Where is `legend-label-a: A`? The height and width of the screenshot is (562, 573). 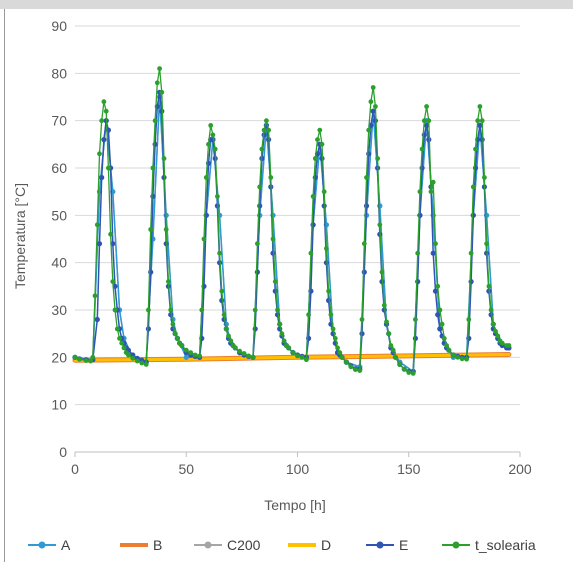
legend-label-a: A is located at coordinates (66, 545).